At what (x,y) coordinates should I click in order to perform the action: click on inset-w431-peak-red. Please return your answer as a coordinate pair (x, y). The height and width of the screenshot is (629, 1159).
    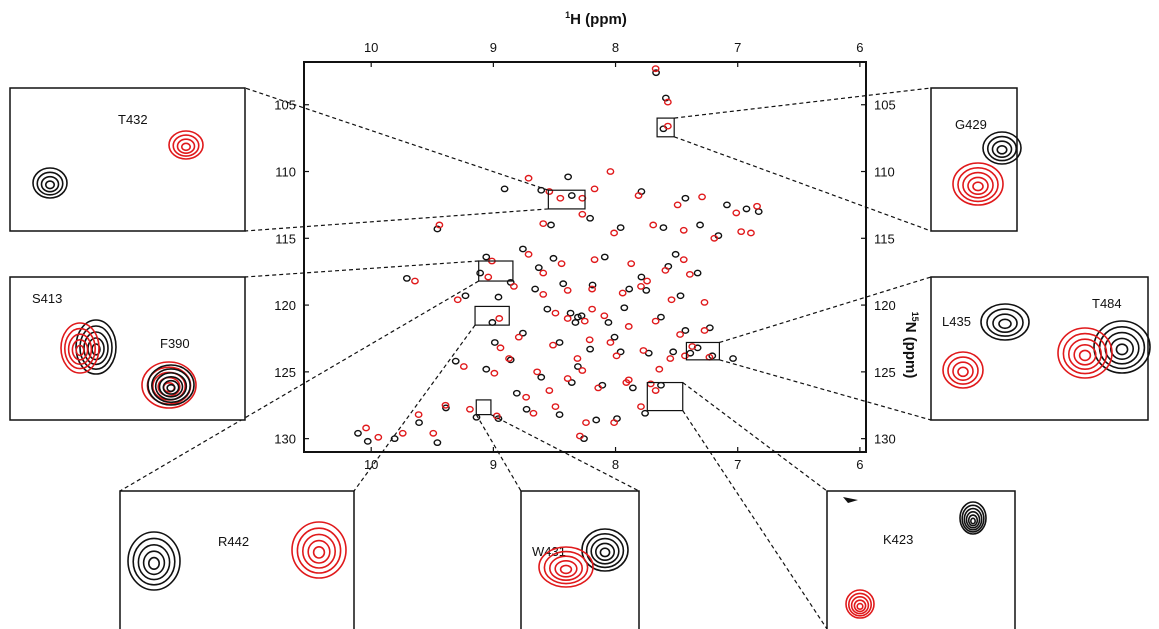
    Looking at the image, I should click on (566, 567).